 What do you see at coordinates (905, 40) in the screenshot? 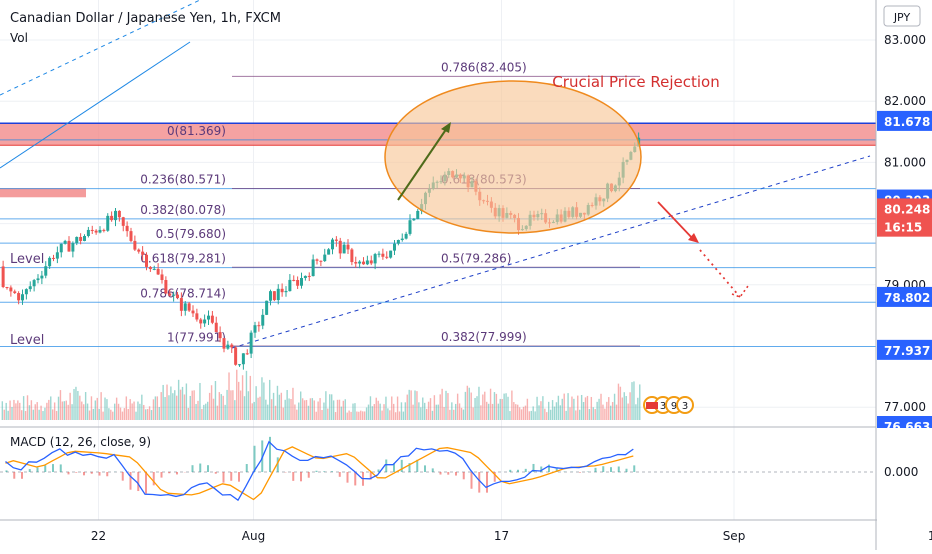
I see `price-tick-label: 83.000` at bounding box center [905, 40].